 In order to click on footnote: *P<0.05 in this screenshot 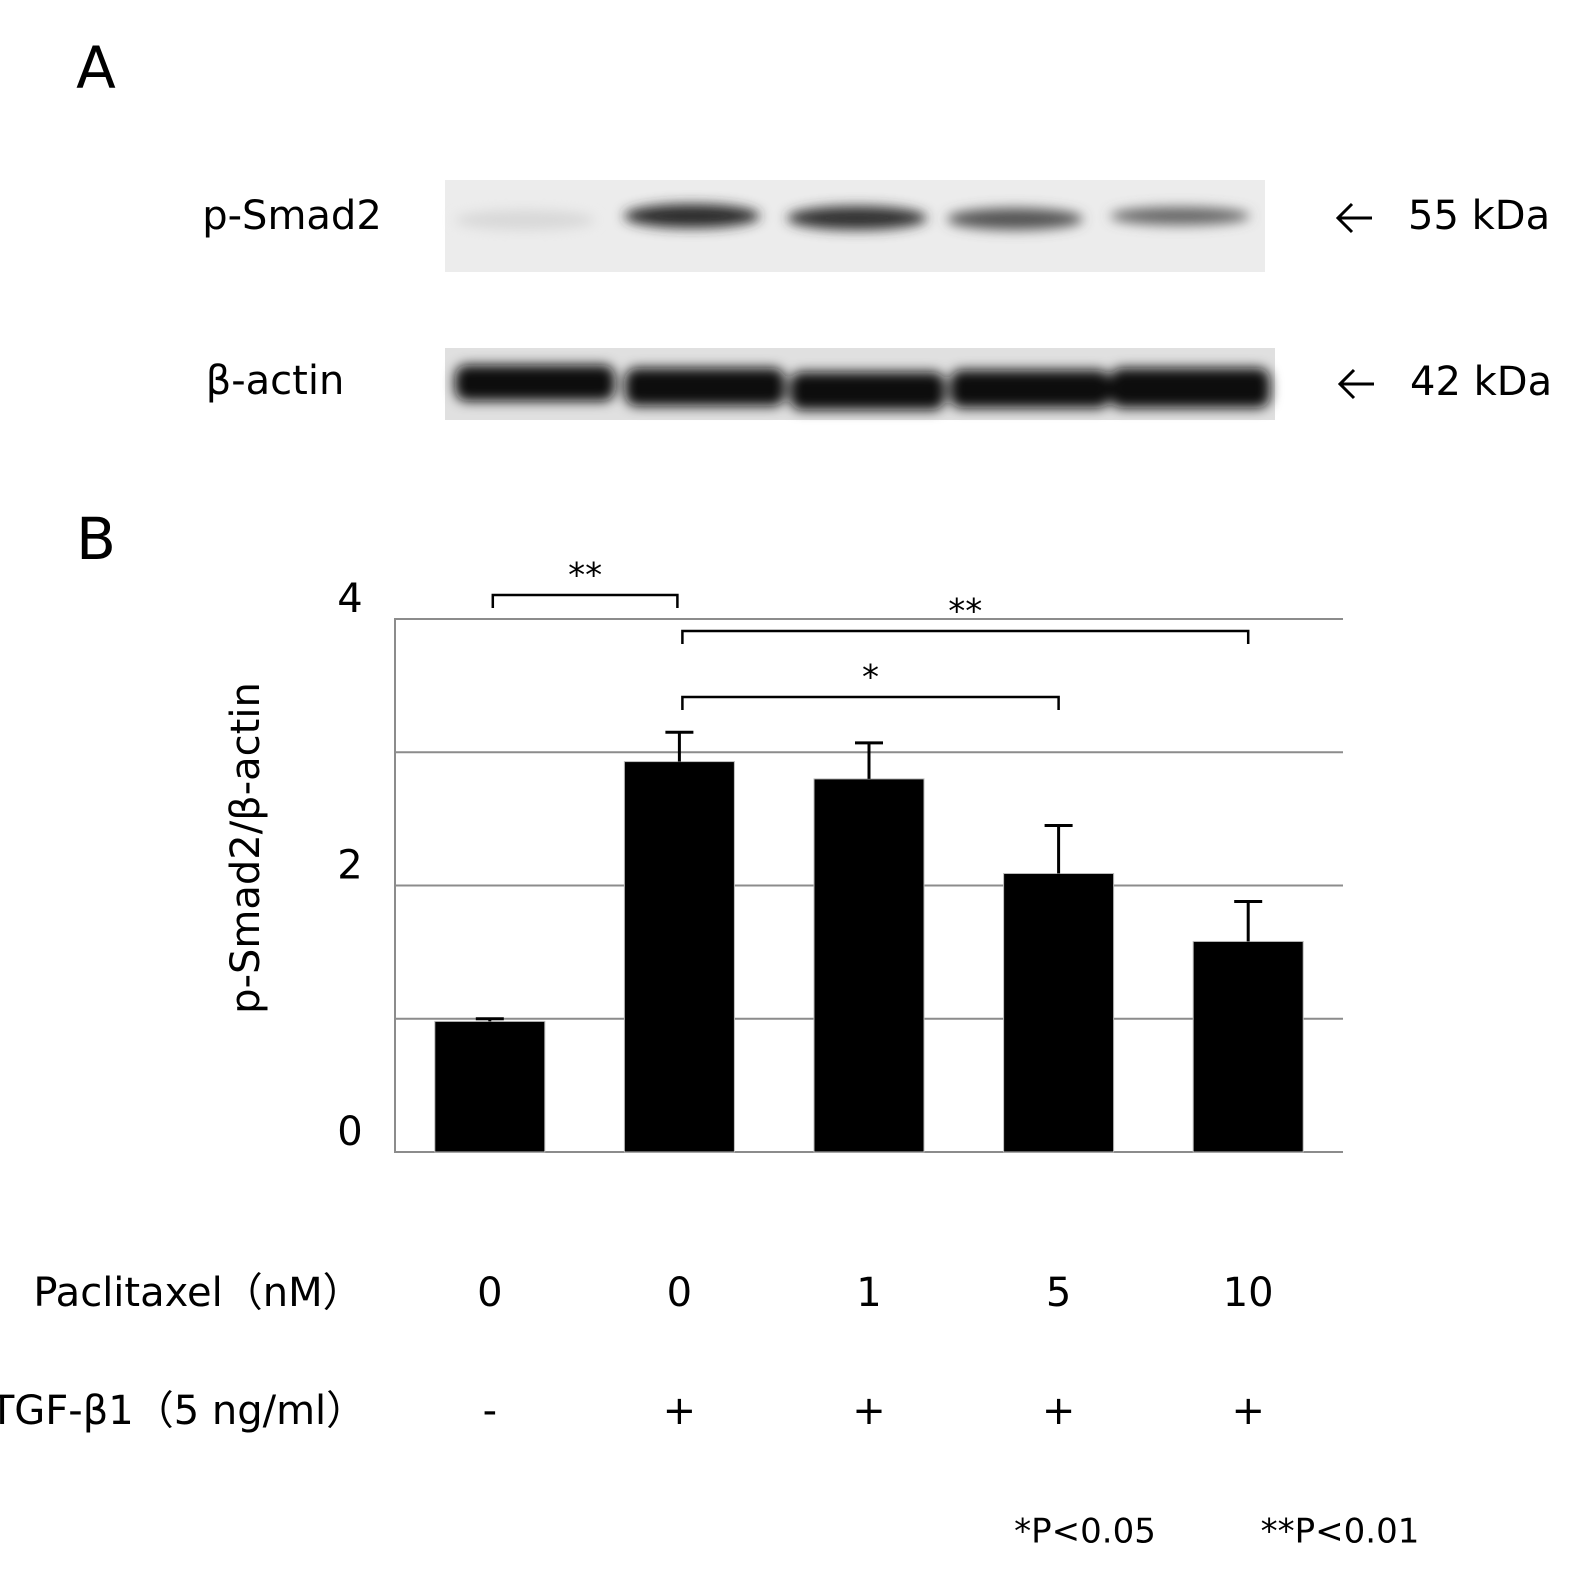, I will do `click(1085, 1532)`.